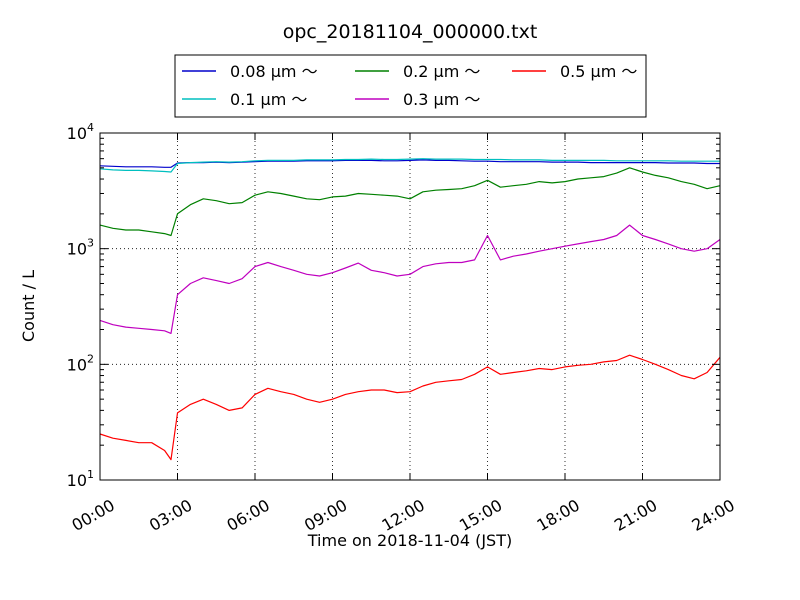 The width and height of the screenshot is (800, 600). I want to click on legend-box, so click(410, 86).